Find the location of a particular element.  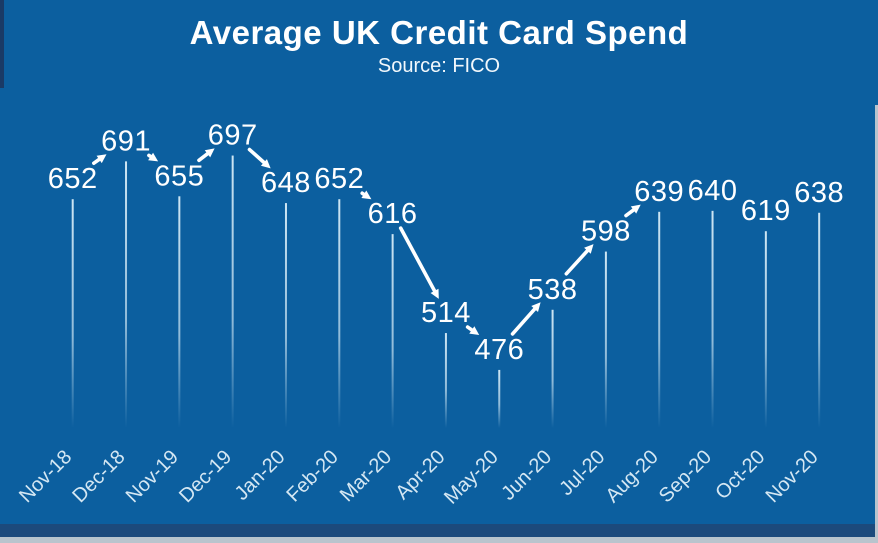

chart-title: Average UK Credit Card Spend is located at coordinates (439, 32).